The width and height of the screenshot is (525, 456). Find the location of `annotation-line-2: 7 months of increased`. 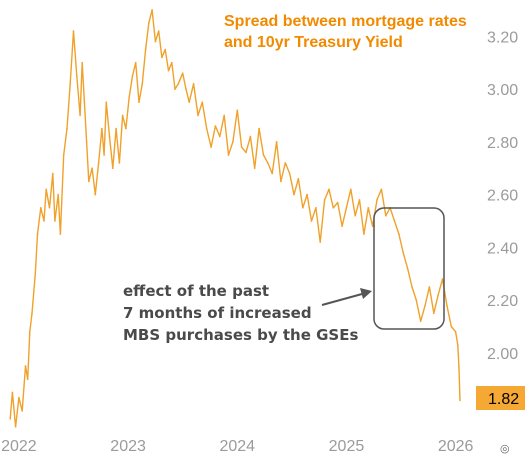

annotation-line-2: 7 months of increased is located at coordinates (217, 313).